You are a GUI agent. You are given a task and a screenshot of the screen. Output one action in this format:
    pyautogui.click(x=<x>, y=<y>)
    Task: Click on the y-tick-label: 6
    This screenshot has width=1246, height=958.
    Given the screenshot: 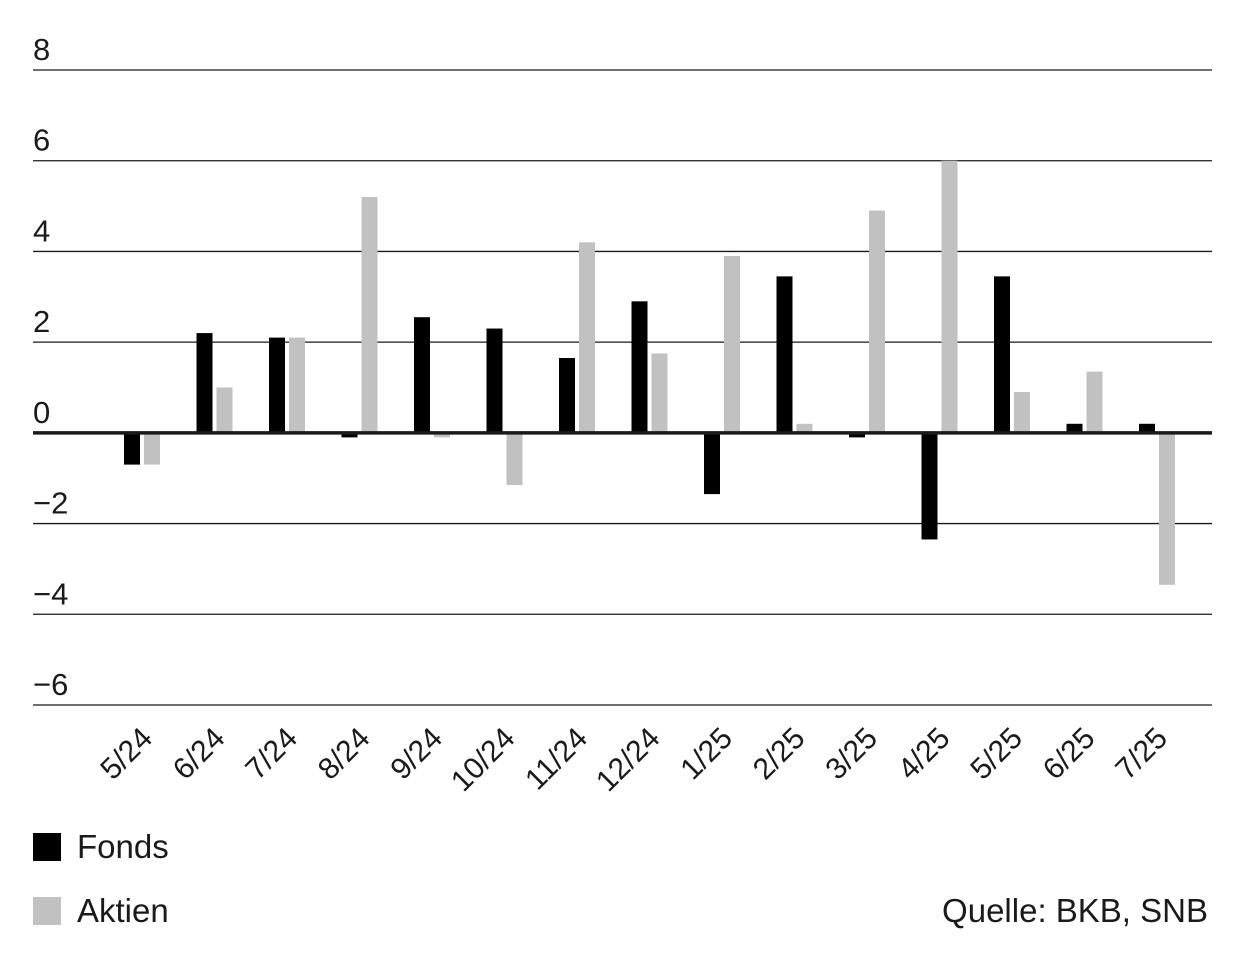 What is the action you would take?
    pyautogui.click(x=41, y=140)
    